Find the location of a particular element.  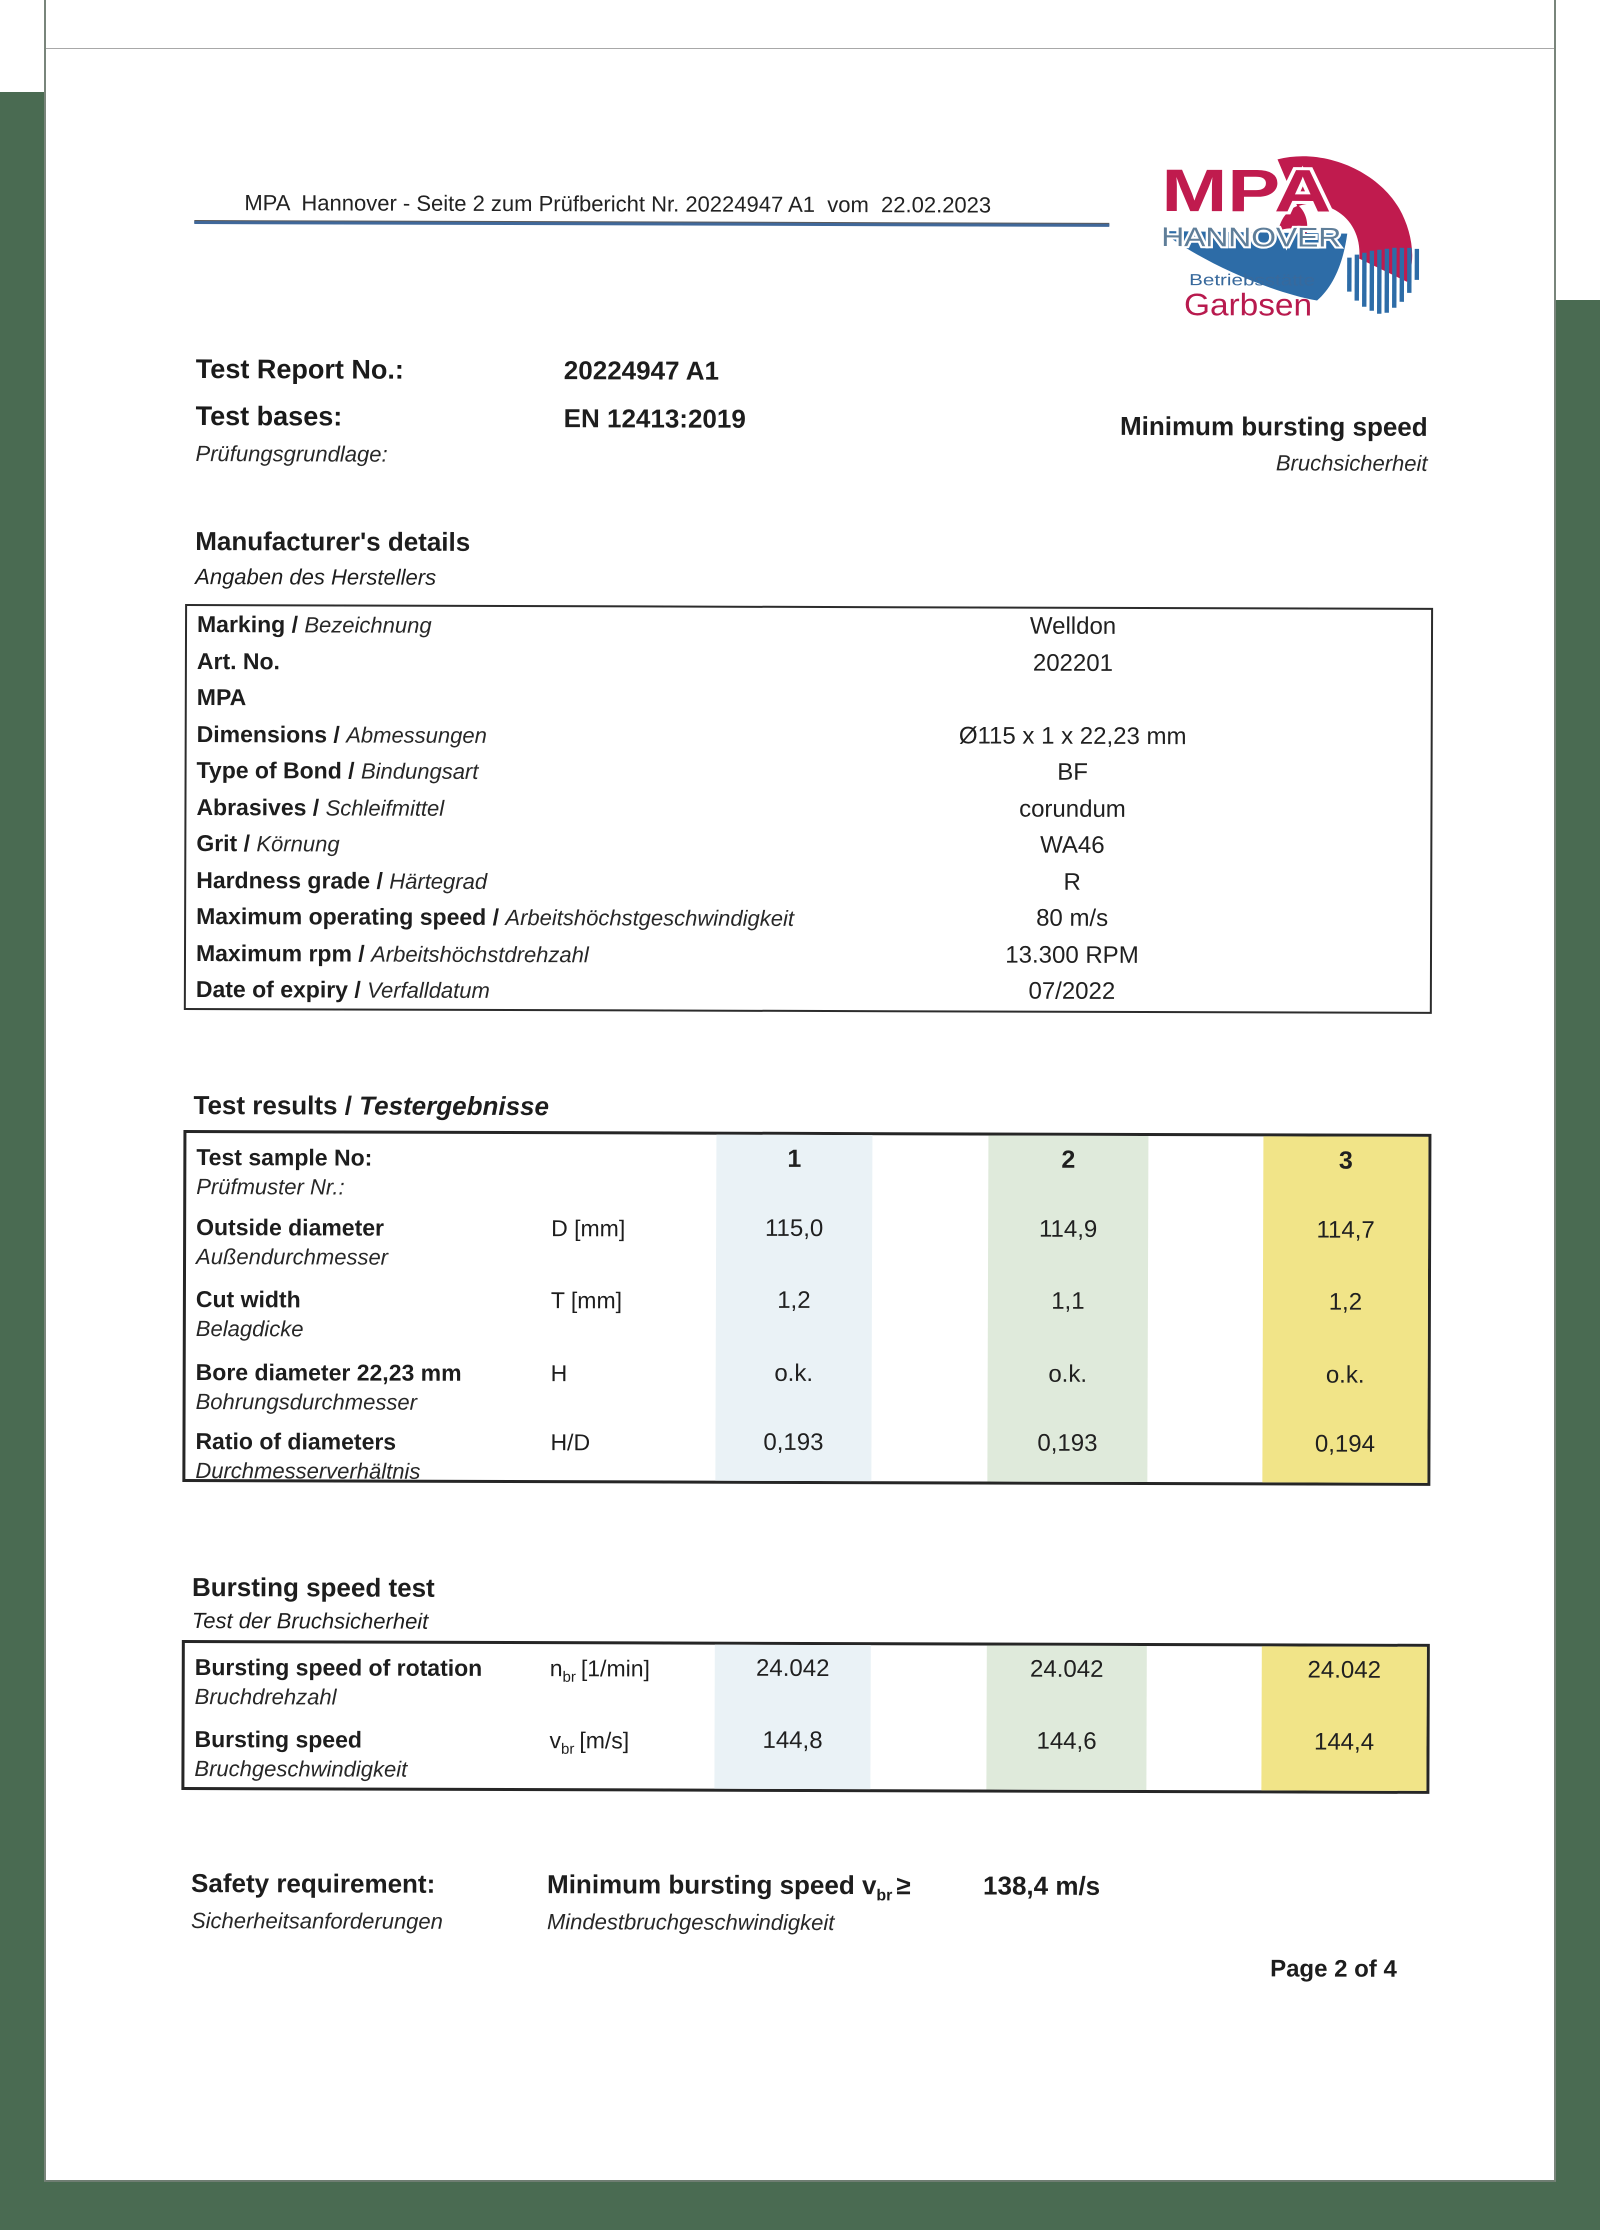

table-row: Abrasives / Schleifmittel corundum is located at coordinates (808, 809).